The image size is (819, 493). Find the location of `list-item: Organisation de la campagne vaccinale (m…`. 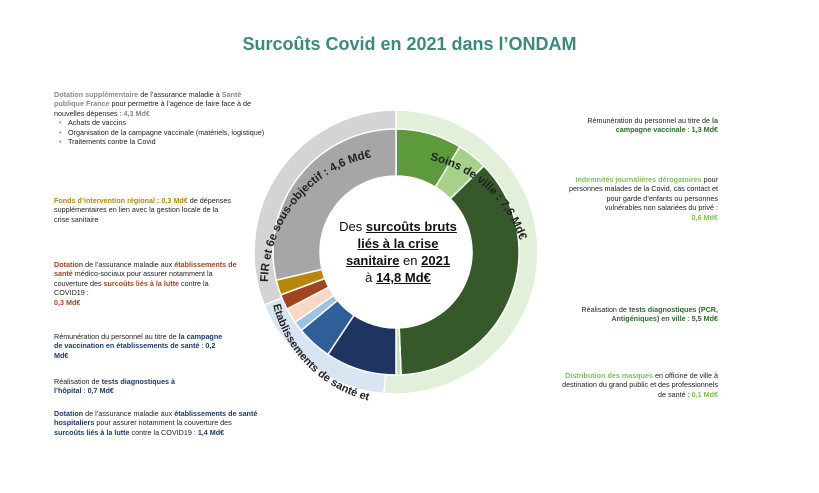

list-item: Organisation de la campagne vaccinale (m… is located at coordinates (164, 133).